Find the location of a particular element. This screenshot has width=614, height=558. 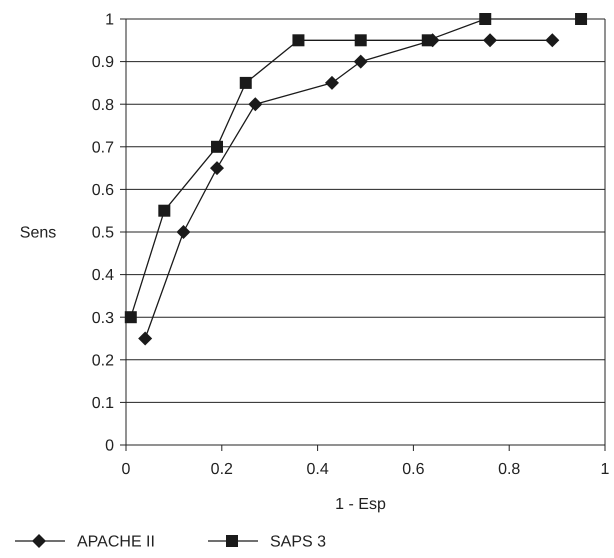

x-tick-label: 0.8 is located at coordinates (509, 469).